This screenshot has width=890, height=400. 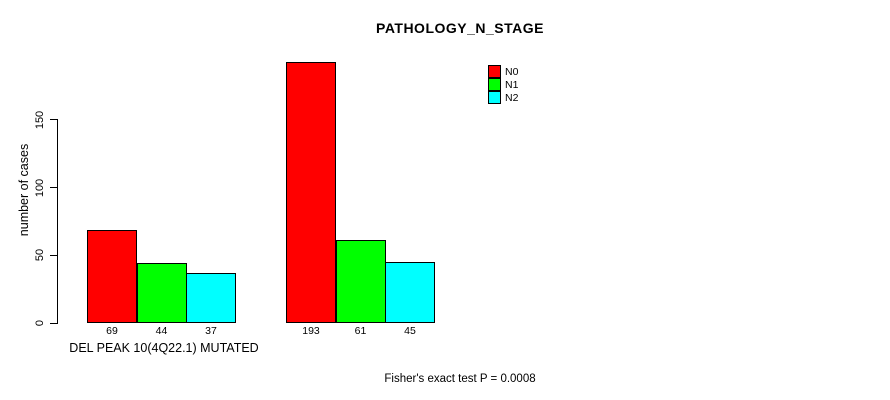 What do you see at coordinates (410, 331) in the screenshot?
I see `bar-value-label: 45` at bounding box center [410, 331].